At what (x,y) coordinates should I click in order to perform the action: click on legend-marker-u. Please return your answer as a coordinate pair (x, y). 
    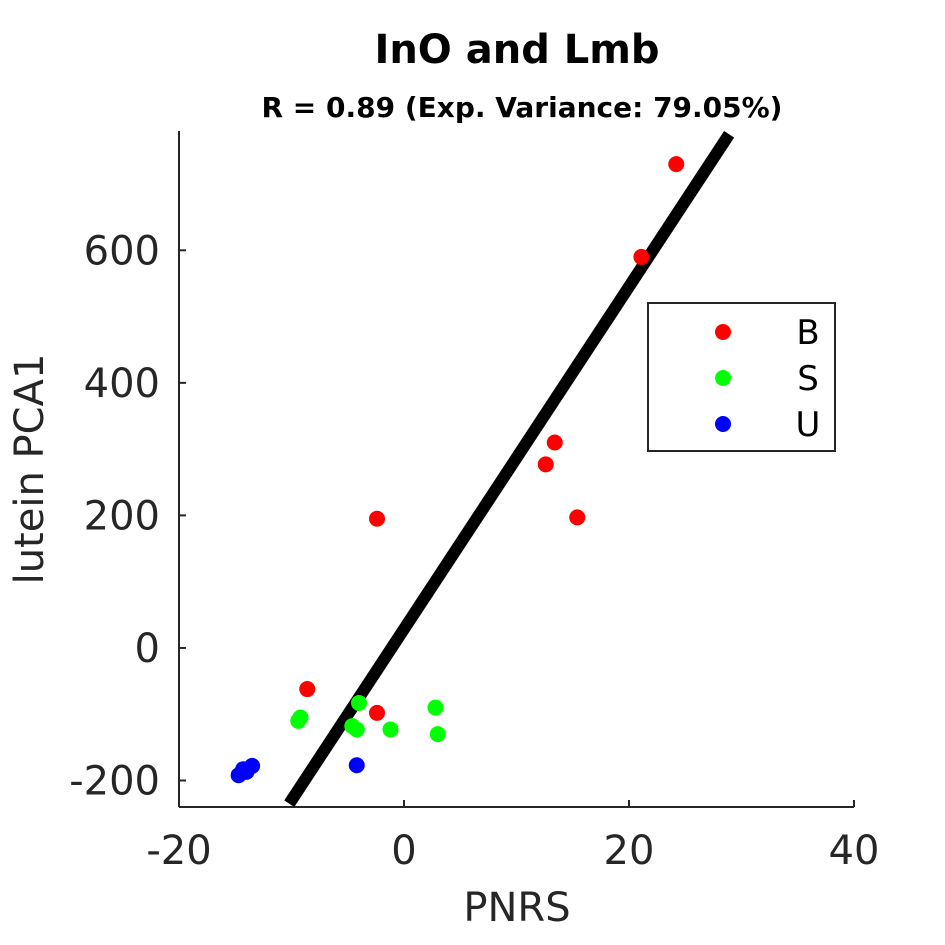
    Looking at the image, I should click on (723, 424).